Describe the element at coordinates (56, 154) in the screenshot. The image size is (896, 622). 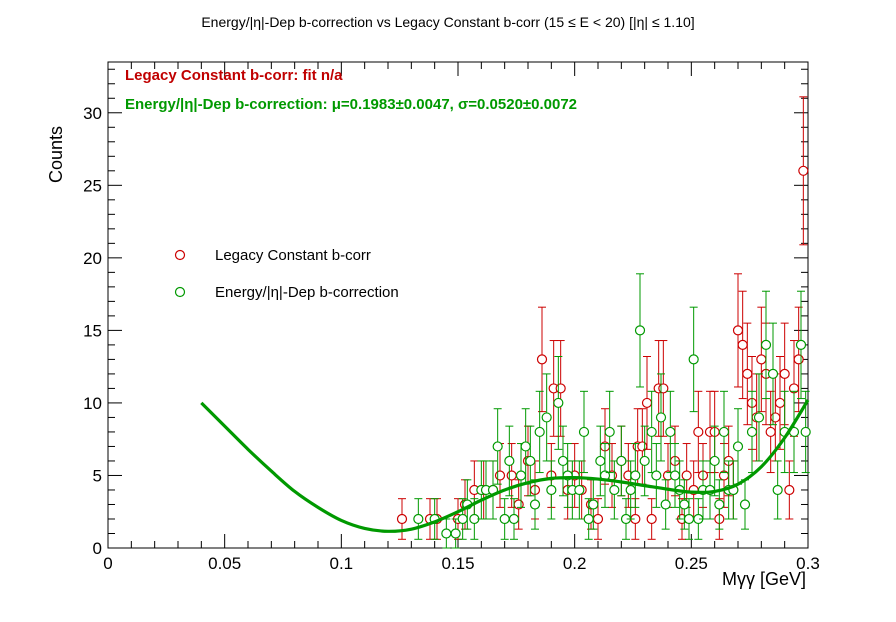
I see `y-axis-title: Counts` at that location.